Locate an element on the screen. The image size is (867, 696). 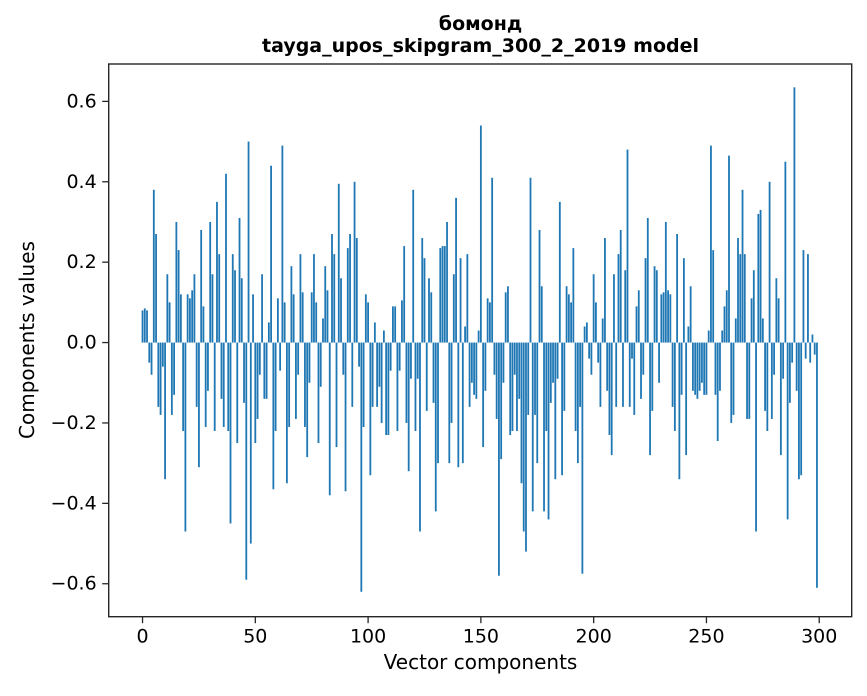
y-axis-label: Components values is located at coordinates (27, 340).